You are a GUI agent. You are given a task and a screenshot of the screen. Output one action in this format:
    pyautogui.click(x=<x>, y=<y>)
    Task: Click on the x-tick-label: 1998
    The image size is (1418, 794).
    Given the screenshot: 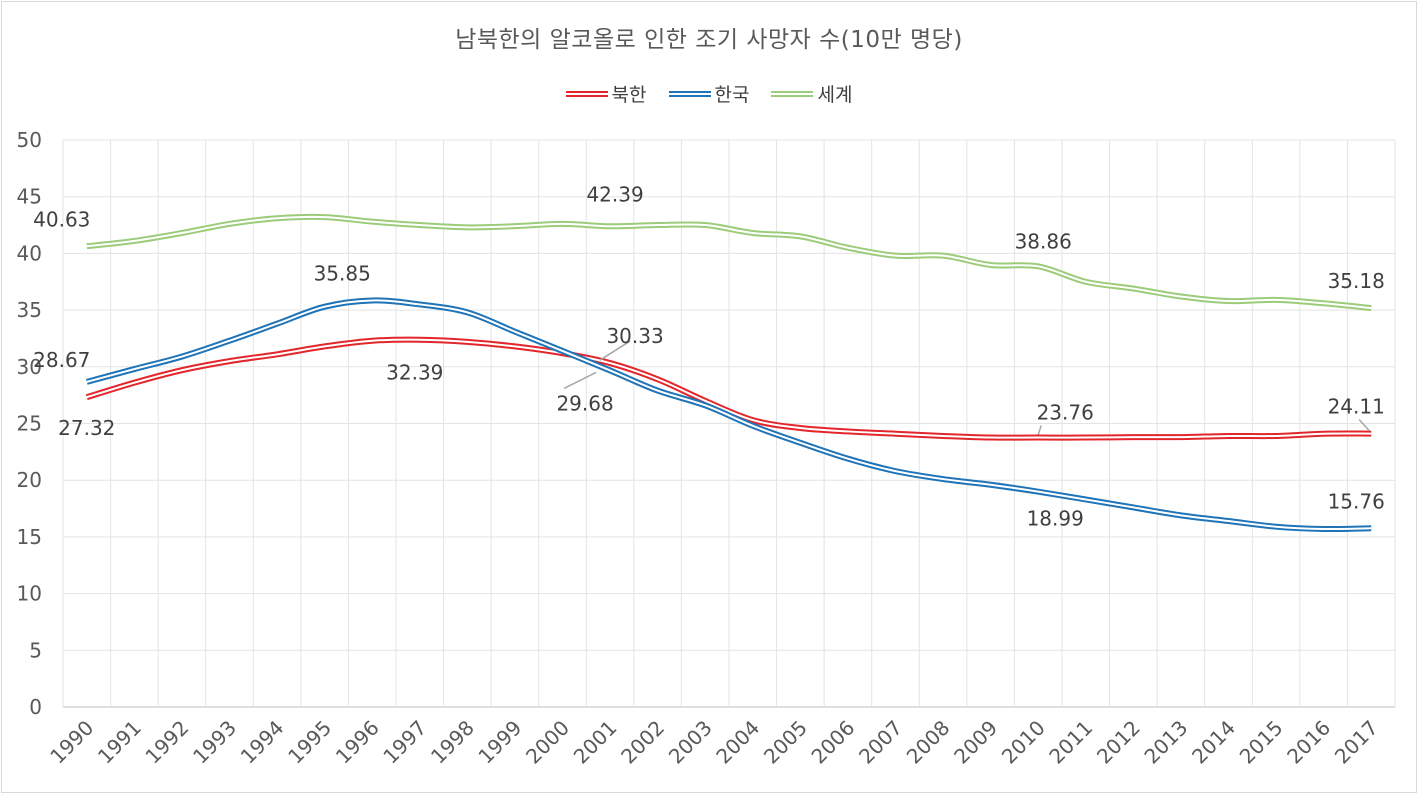 What is the action you would take?
    pyautogui.click(x=452, y=742)
    